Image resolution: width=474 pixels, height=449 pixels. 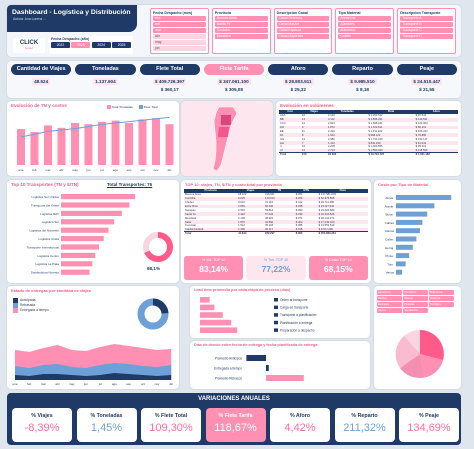 What do you see at coordinates (389, 310) in the screenshot?
I see `pie-legend-item: Varios` at bounding box center [389, 310].